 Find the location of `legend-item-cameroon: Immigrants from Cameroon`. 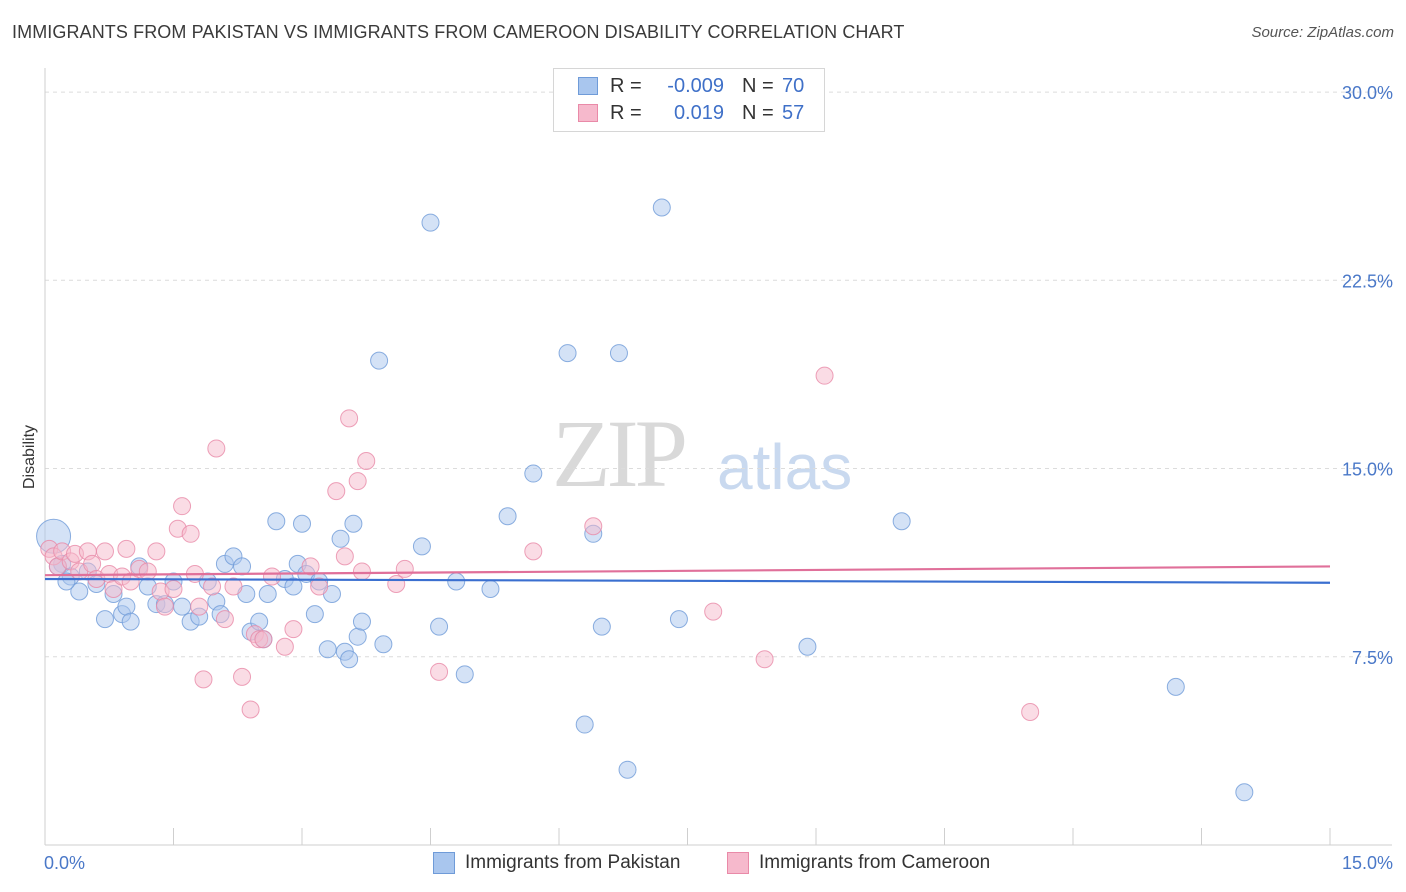

legend-item-cameroon: Immigrants from Cameroon is located at coordinates (858, 863).